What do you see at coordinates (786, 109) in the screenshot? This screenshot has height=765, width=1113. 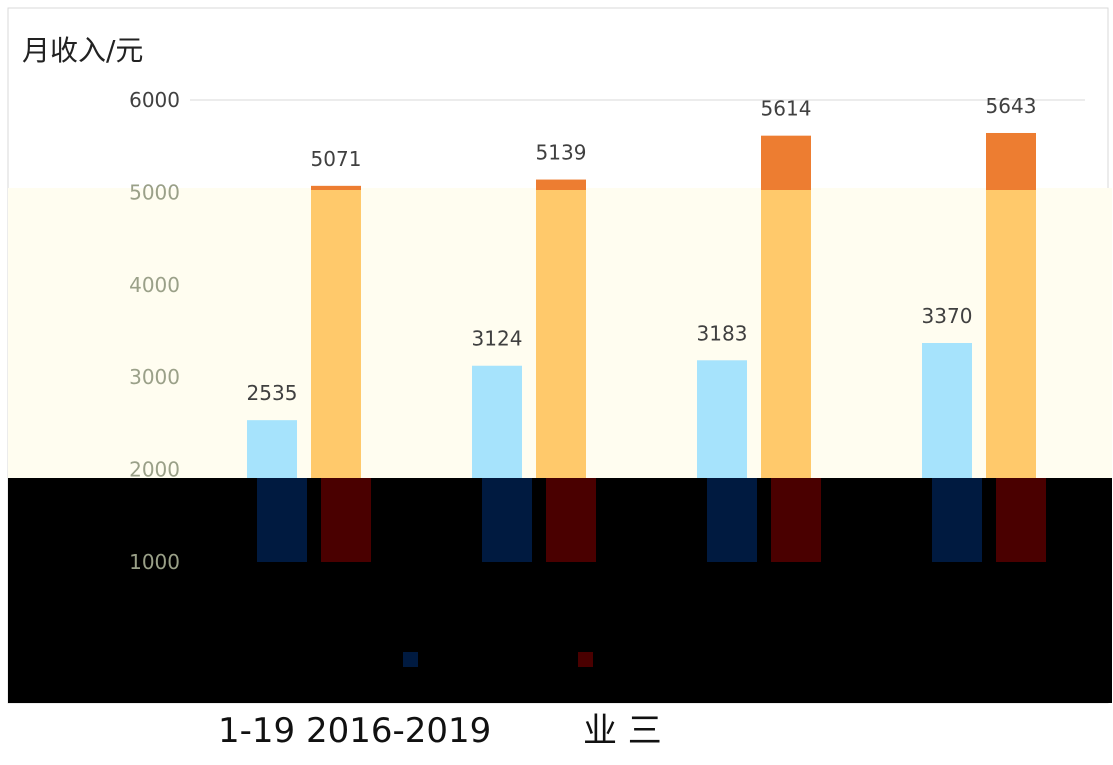 I see `value-label: 5614` at bounding box center [786, 109].